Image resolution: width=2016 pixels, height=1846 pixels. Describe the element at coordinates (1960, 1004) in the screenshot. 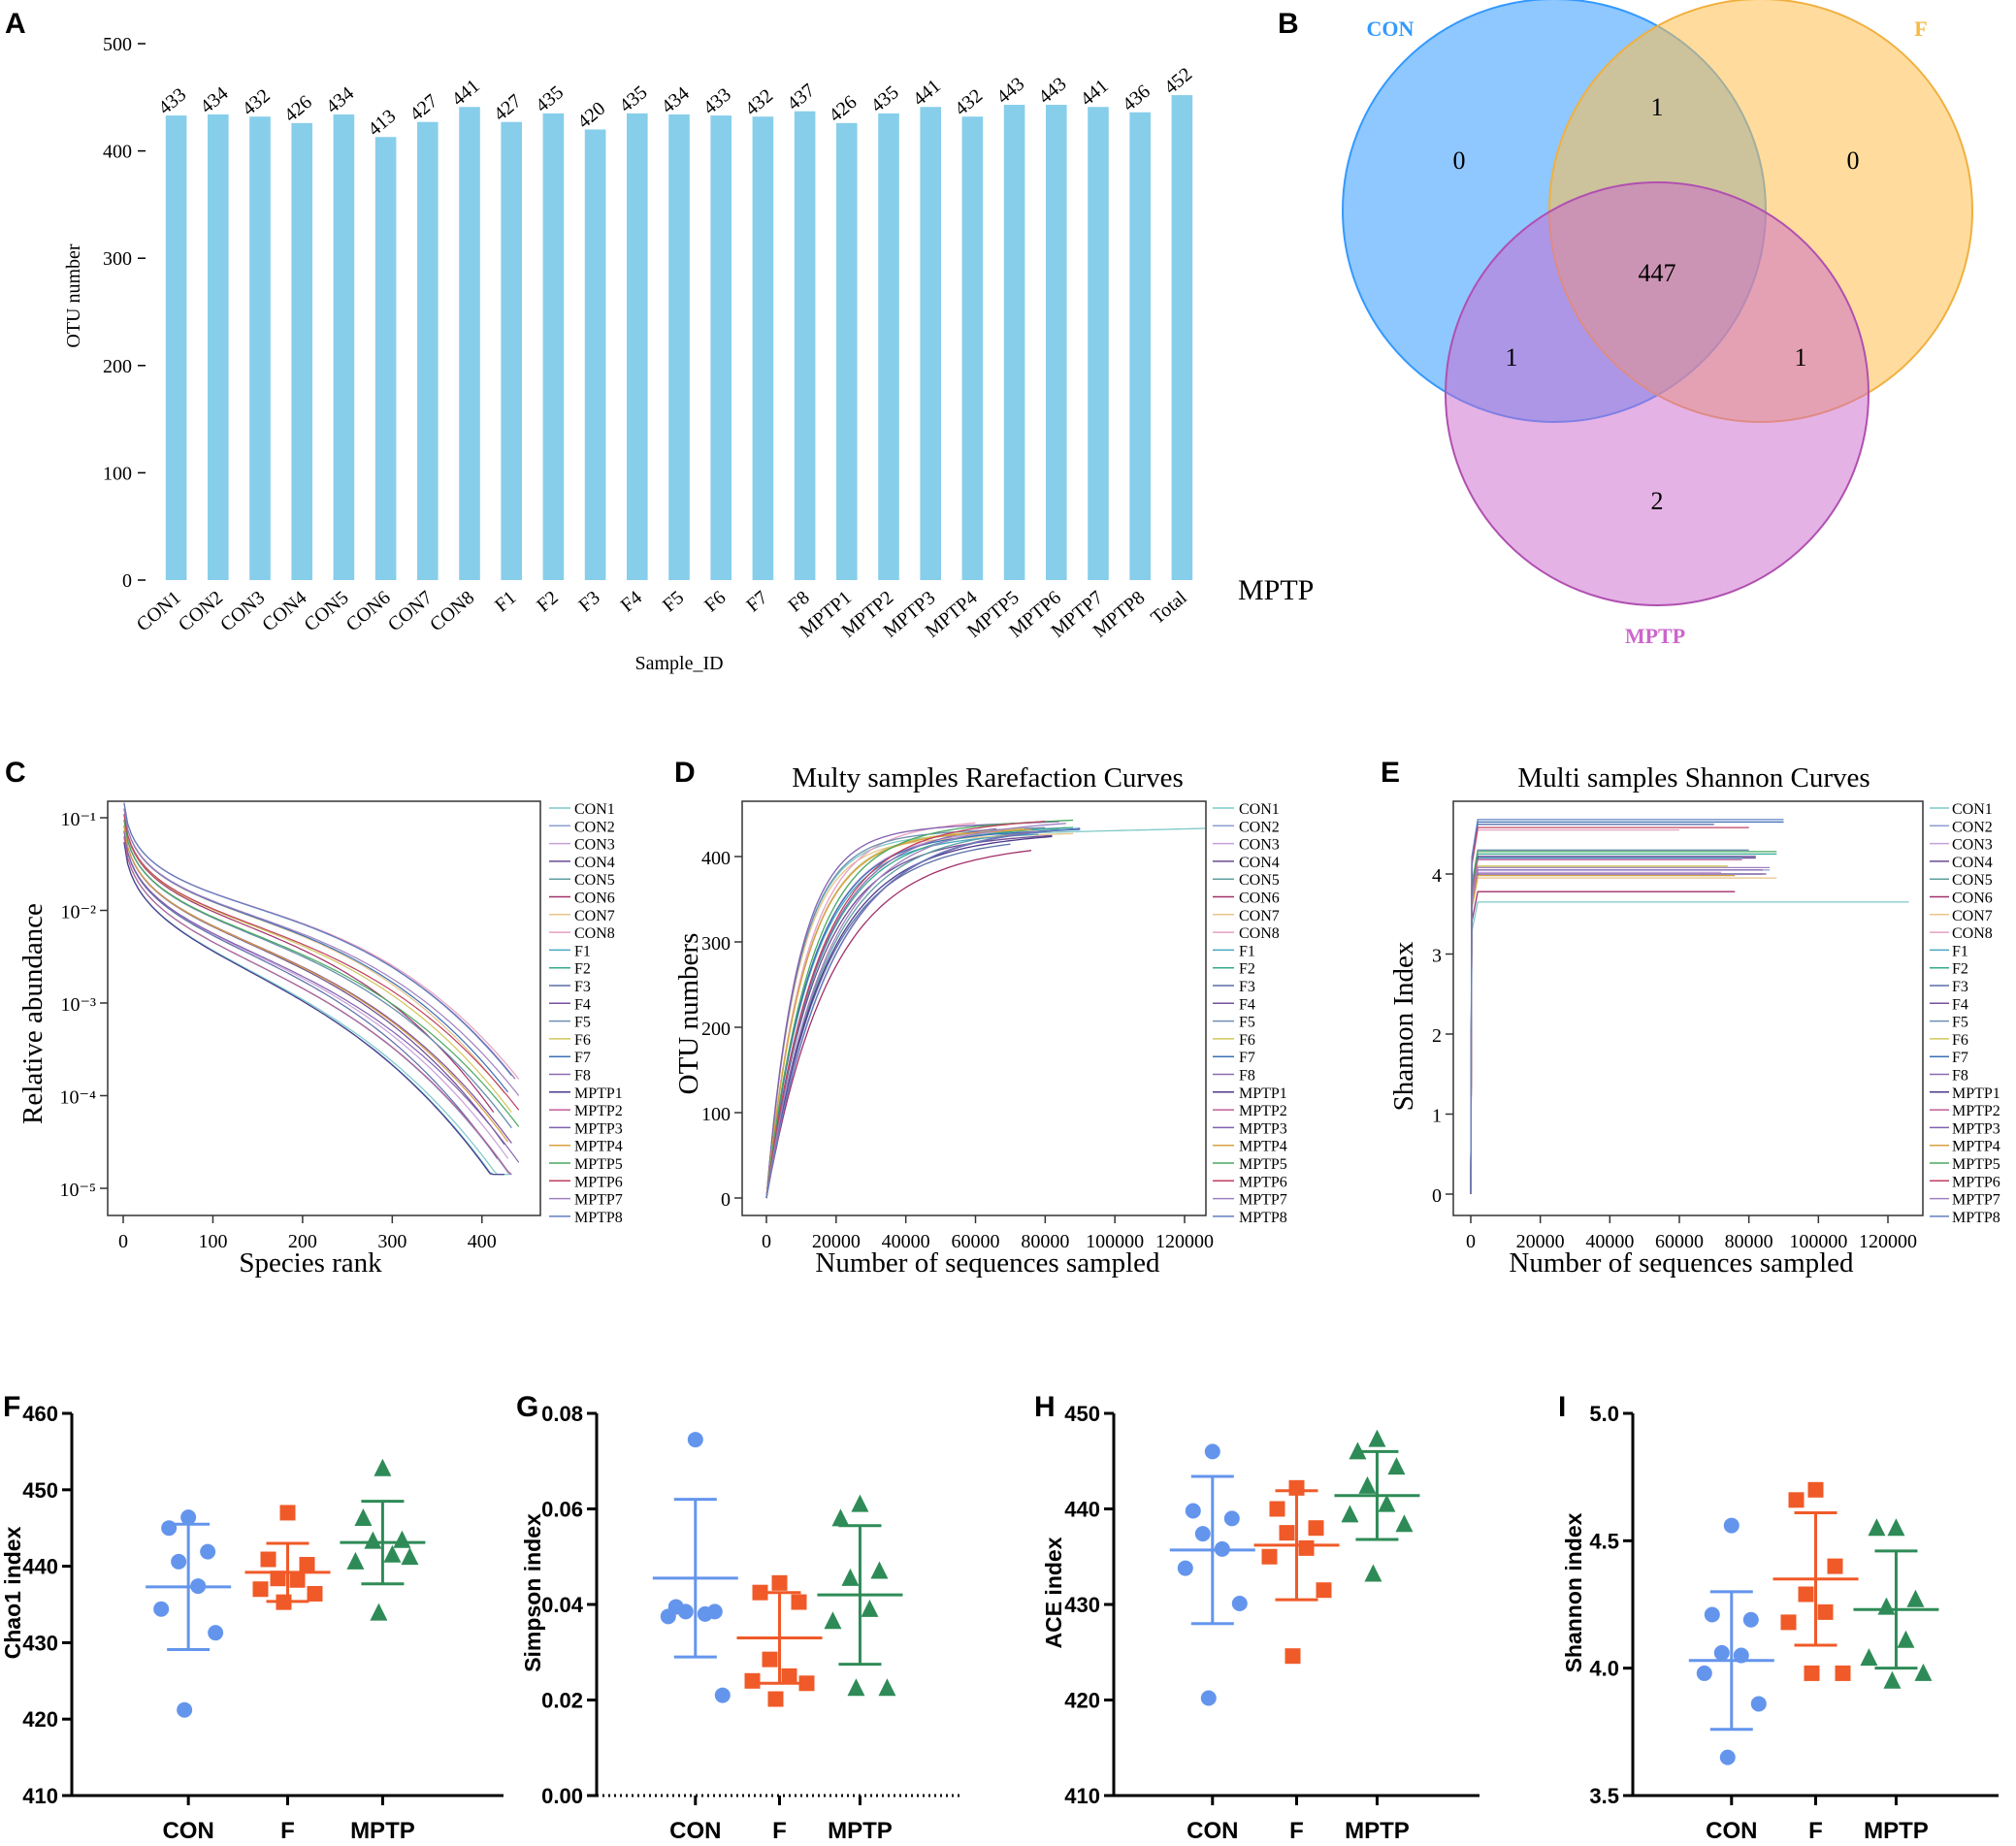

I see `e-legend-label-F4: F4` at that location.